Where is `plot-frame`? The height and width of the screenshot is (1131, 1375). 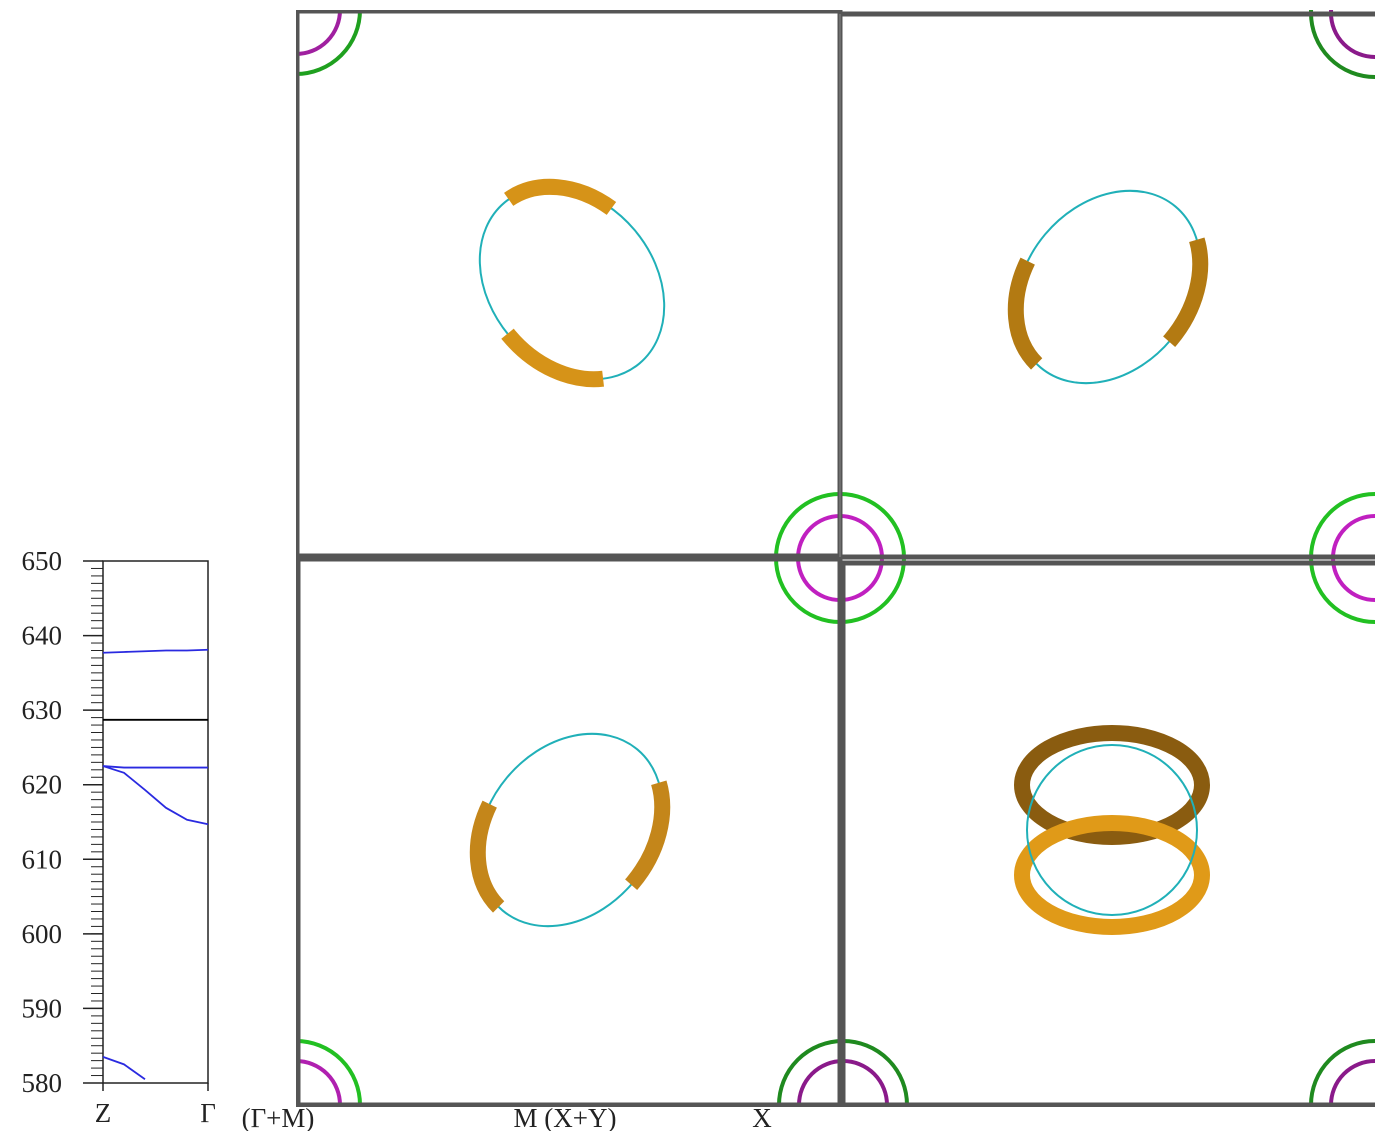
plot-frame is located at coordinates (155, 822).